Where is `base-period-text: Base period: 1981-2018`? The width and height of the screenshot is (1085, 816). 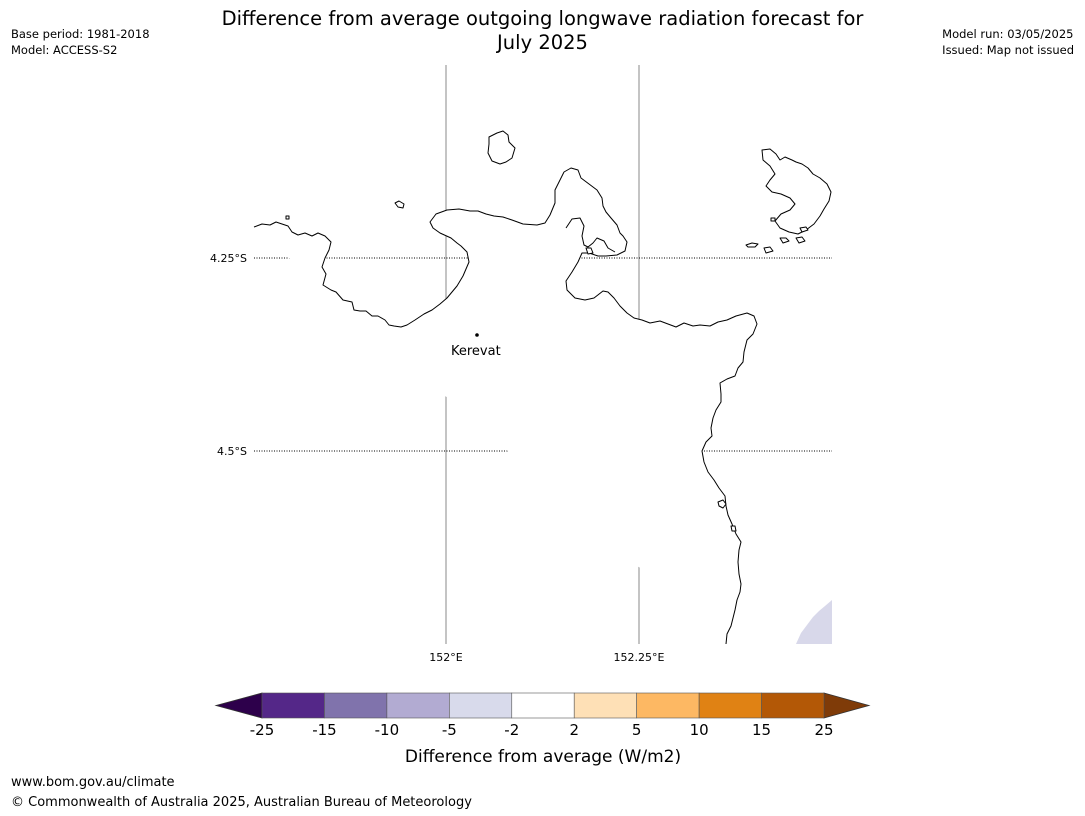 base-period-text: Base period: 1981-2018 is located at coordinates (80, 34).